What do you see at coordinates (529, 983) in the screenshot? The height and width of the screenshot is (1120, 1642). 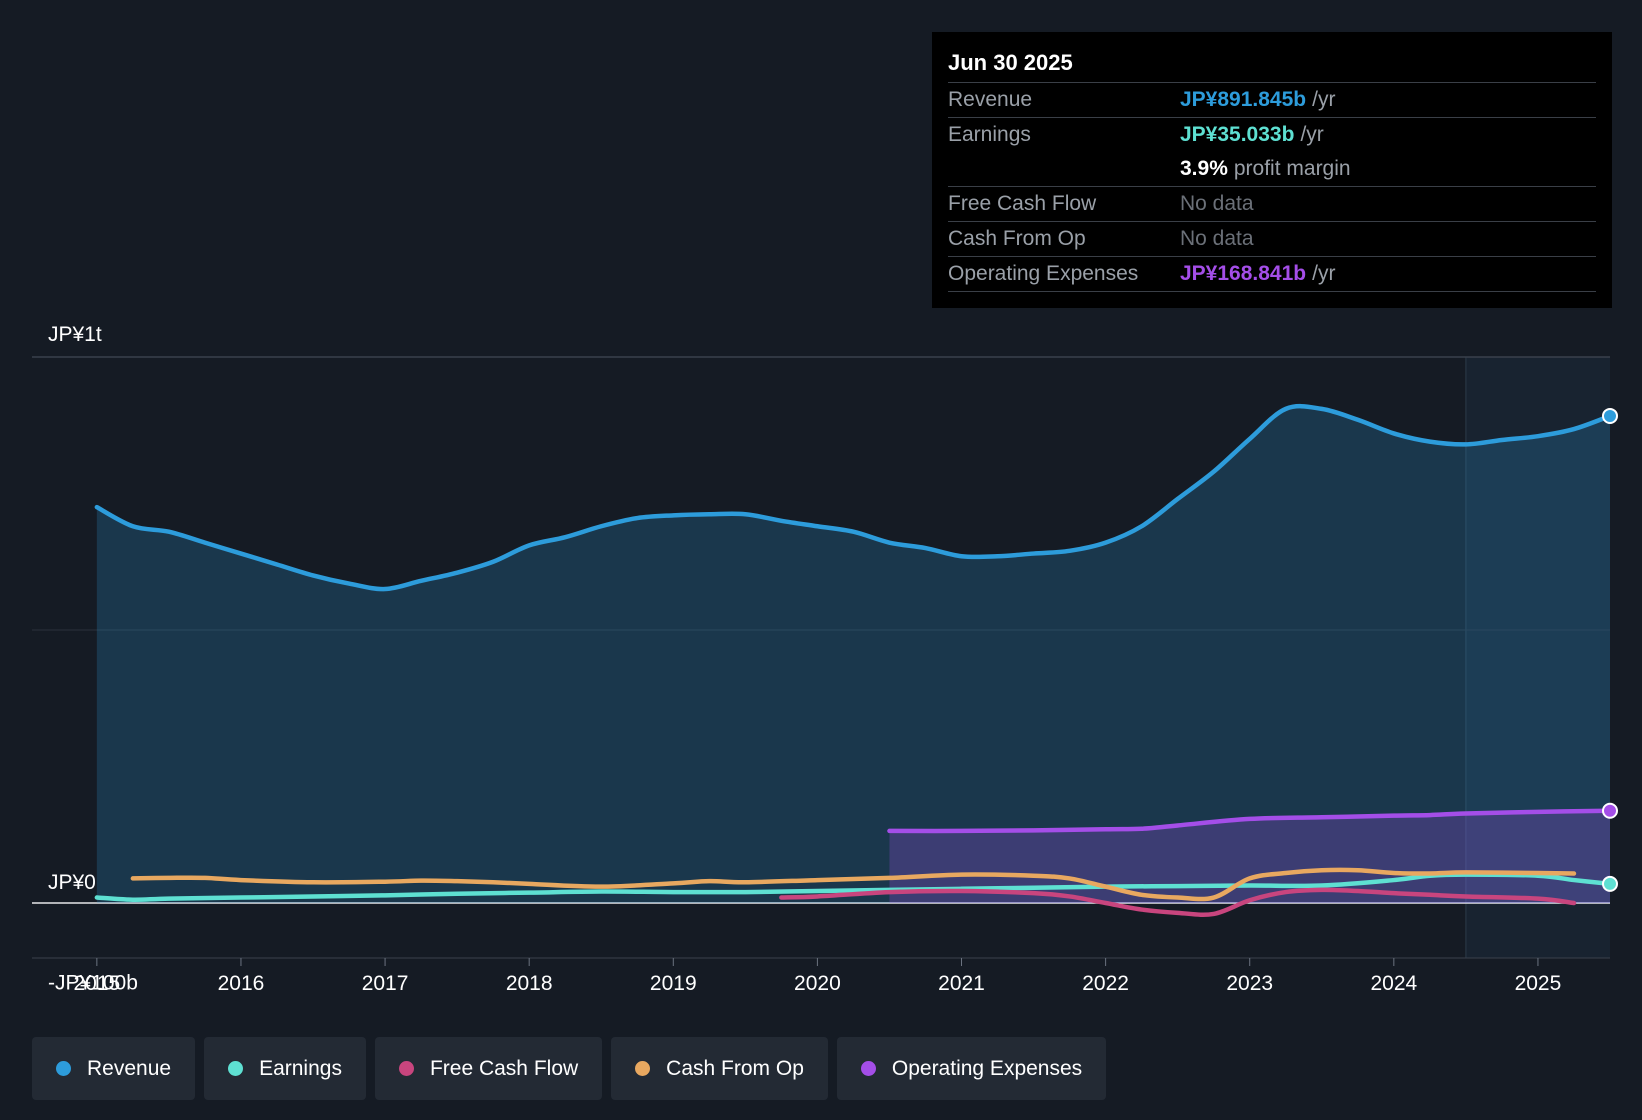 I see `x-tick-label: 2018` at bounding box center [529, 983].